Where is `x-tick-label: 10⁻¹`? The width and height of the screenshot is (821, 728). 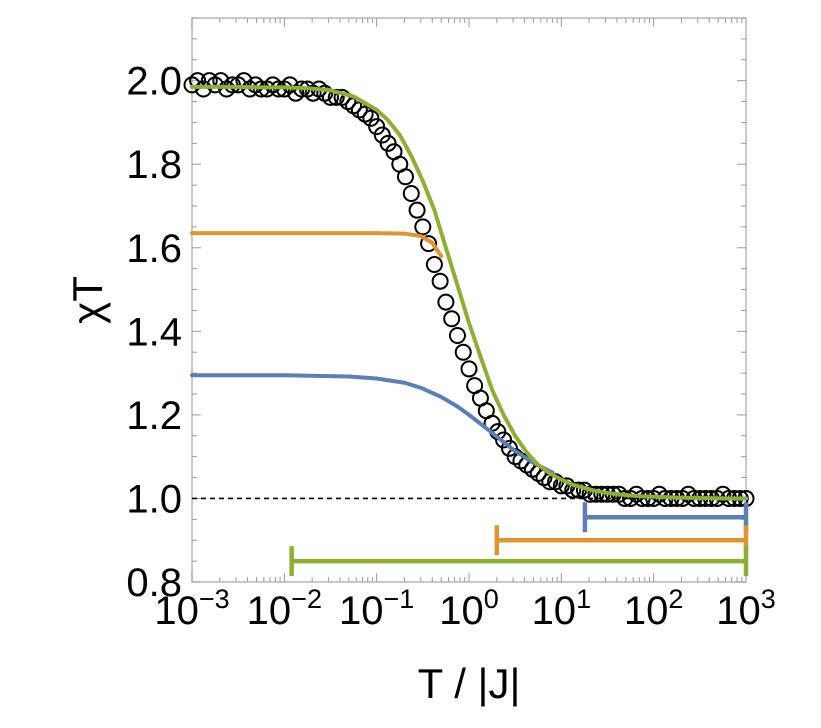
x-tick-label: 10⁻¹ is located at coordinates (376, 608).